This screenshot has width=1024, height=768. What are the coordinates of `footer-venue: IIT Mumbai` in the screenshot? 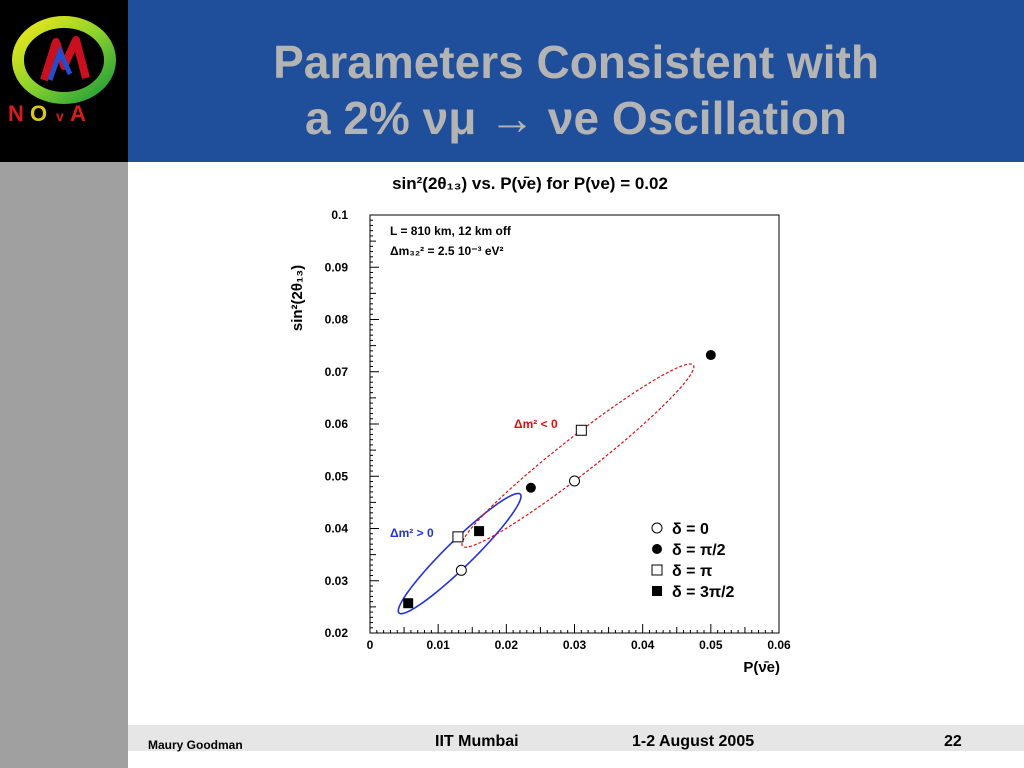 It's located at (477, 741).